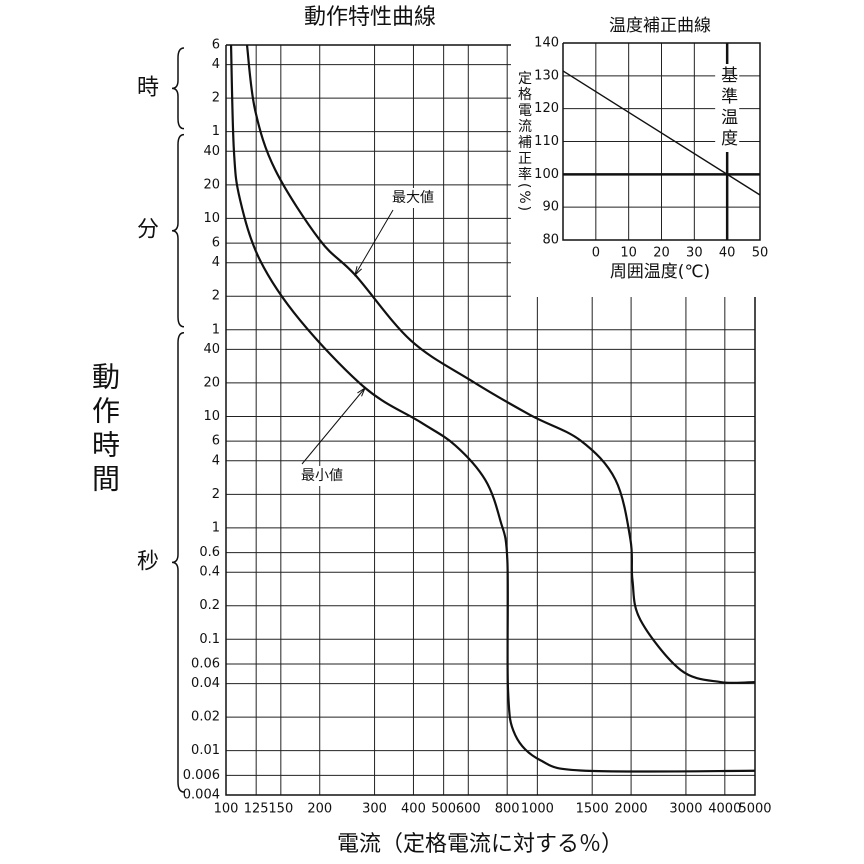 This screenshot has height=864, width=864. What do you see at coordinates (628, 253) in the screenshot?
I see `x-tick-label: 10` at bounding box center [628, 253].